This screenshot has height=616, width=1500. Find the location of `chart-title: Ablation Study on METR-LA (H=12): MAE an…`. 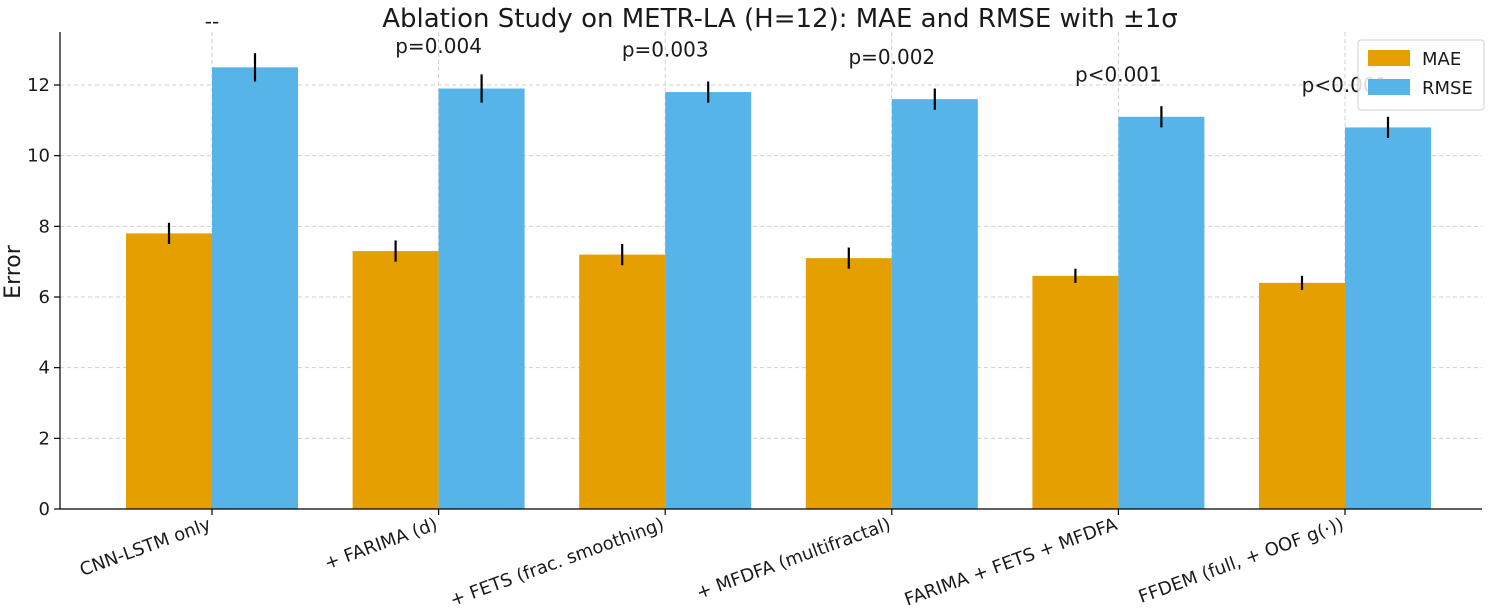

chart-title: Ablation Study on METR-LA (H=12): MAE an… is located at coordinates (780, 19).